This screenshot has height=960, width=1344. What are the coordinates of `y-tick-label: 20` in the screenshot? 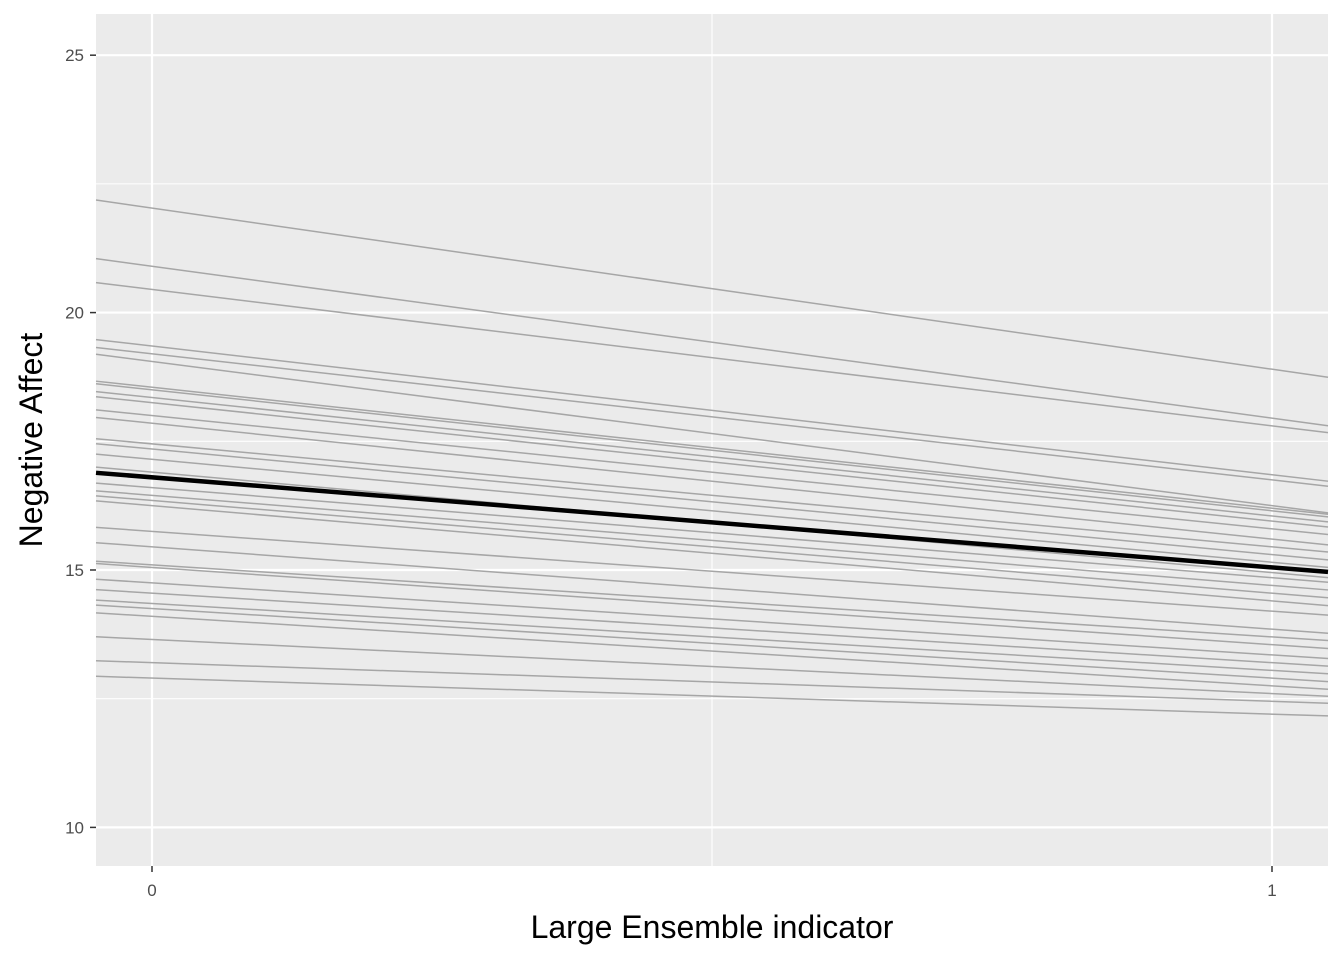 It's located at (74, 313).